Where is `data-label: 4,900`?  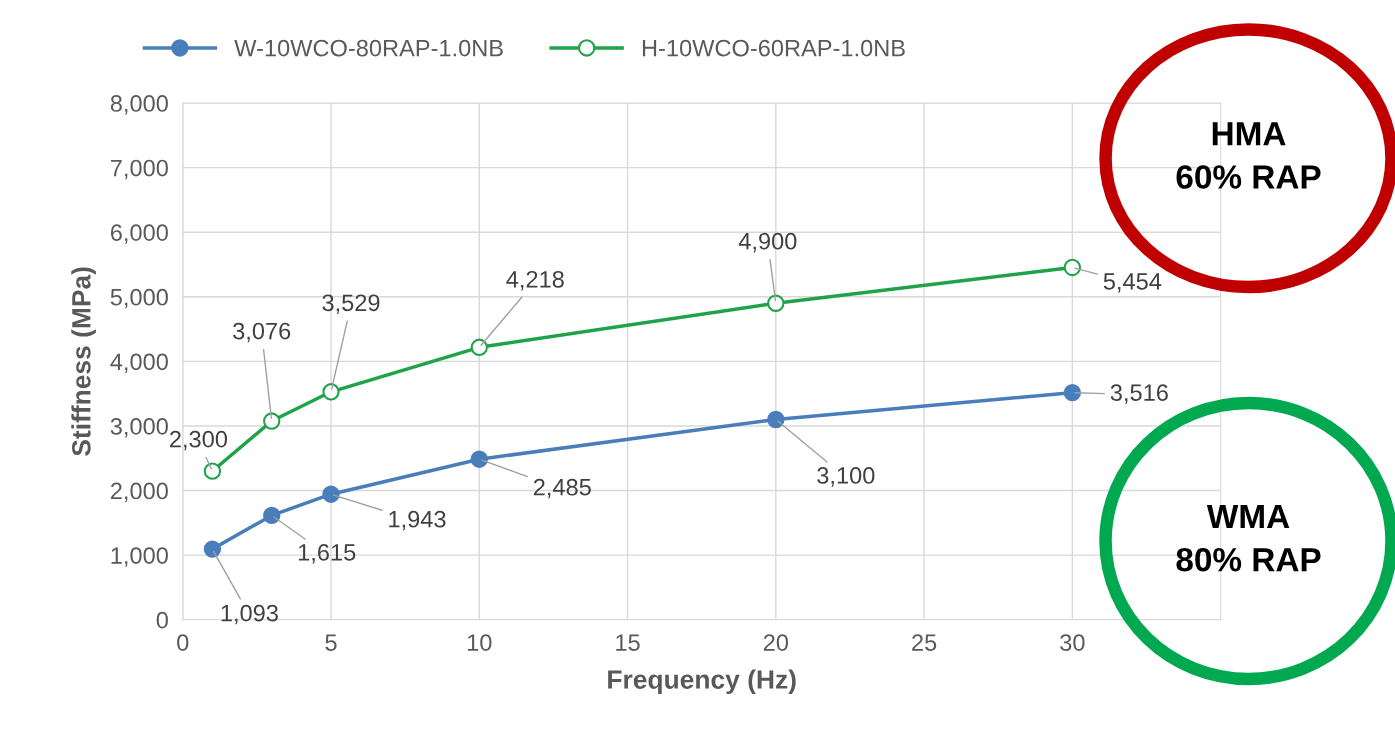
data-label: 4,900 is located at coordinates (767, 242).